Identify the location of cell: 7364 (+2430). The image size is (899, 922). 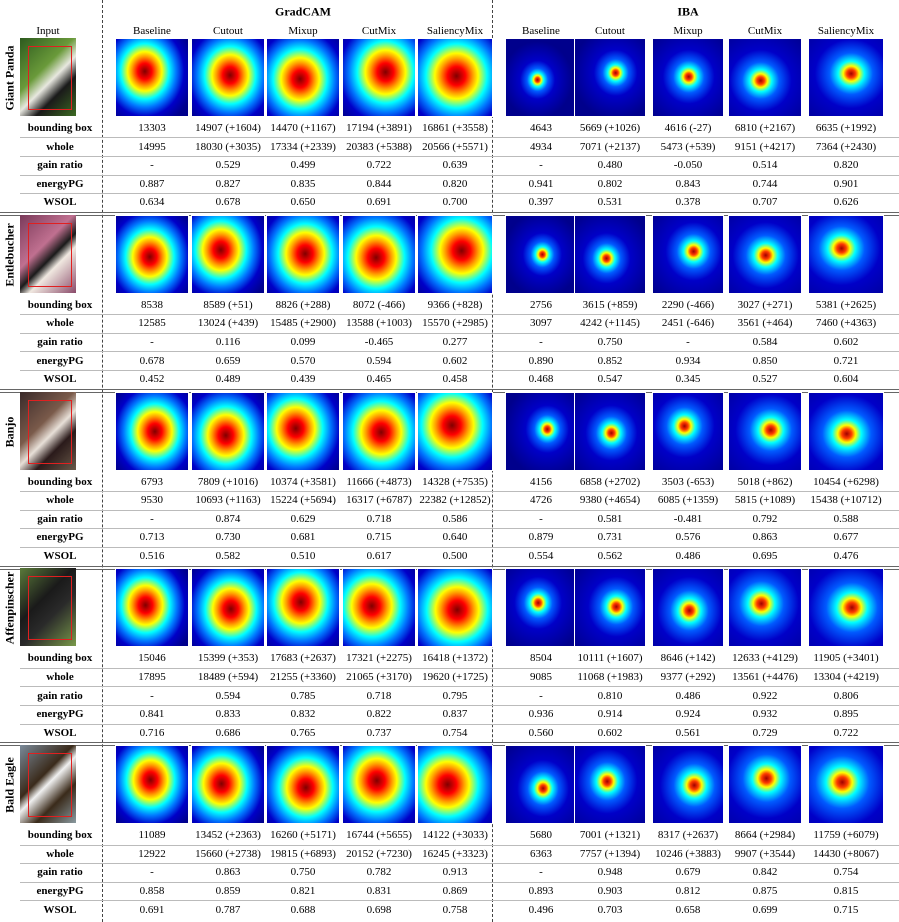
(846, 146).